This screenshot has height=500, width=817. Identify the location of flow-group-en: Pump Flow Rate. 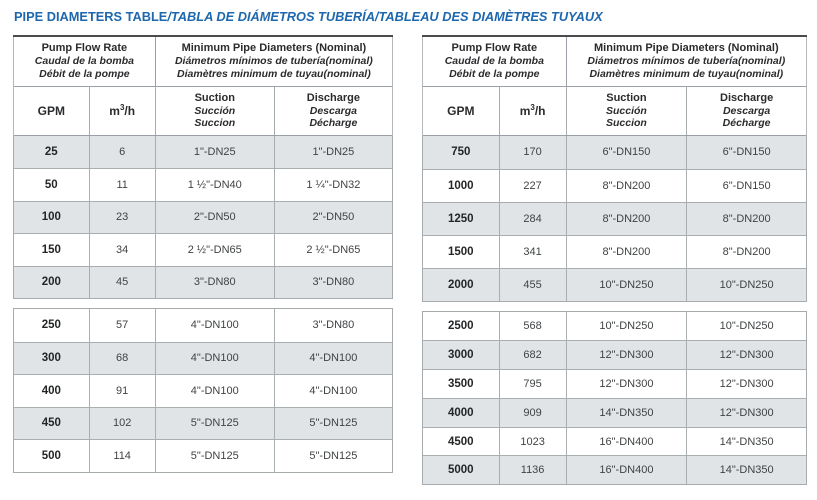
(84, 48).